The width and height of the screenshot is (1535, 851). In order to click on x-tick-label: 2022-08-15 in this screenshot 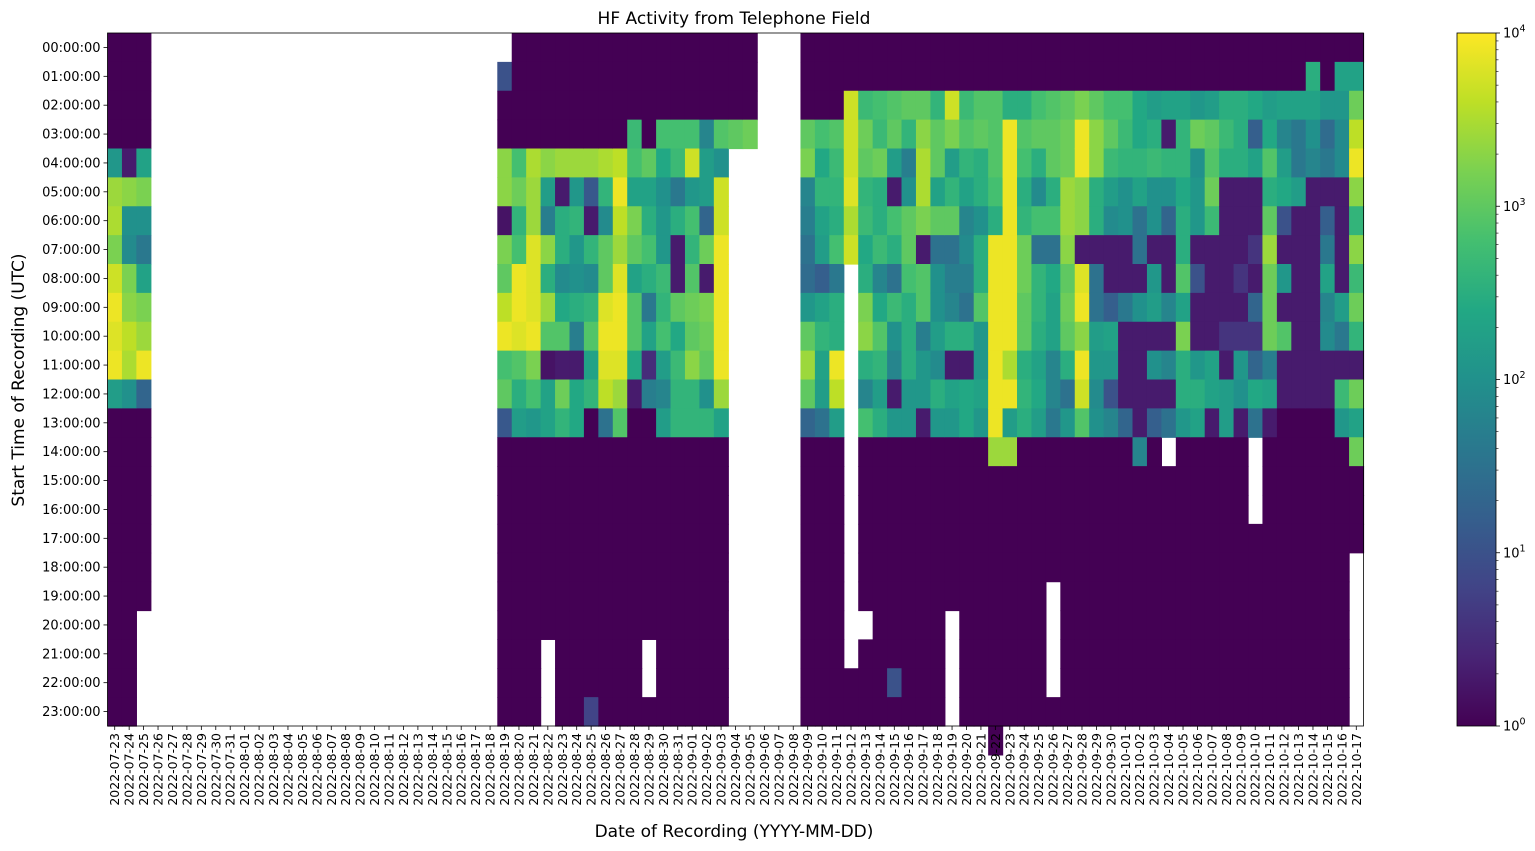, I will do `click(446, 769)`.